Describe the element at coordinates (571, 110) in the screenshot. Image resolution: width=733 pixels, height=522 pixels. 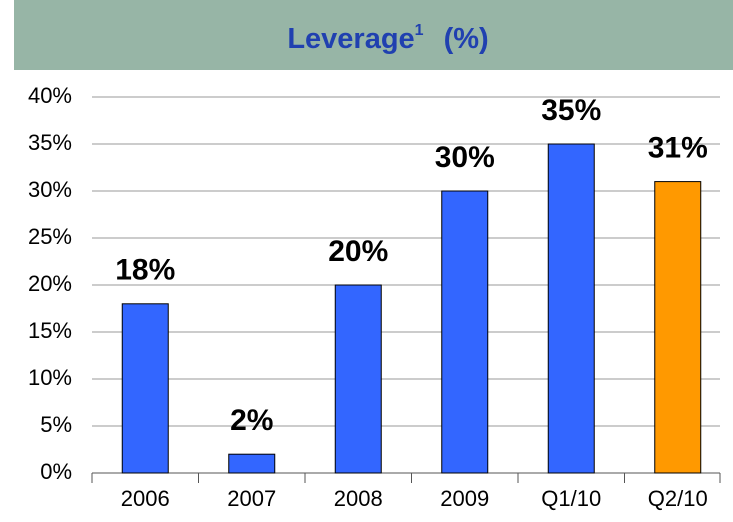
I see `value-label: 35%` at that location.